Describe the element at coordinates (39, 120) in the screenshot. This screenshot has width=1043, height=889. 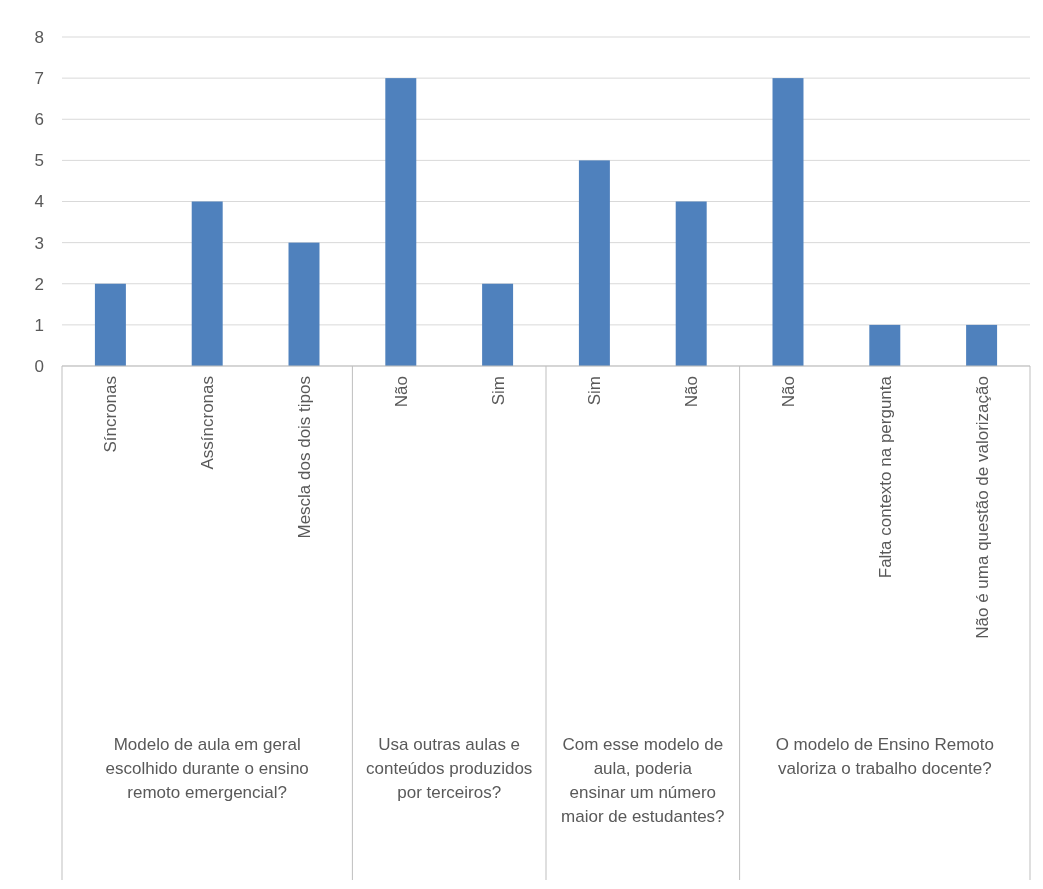
I see `y-tick-label: 6` at that location.